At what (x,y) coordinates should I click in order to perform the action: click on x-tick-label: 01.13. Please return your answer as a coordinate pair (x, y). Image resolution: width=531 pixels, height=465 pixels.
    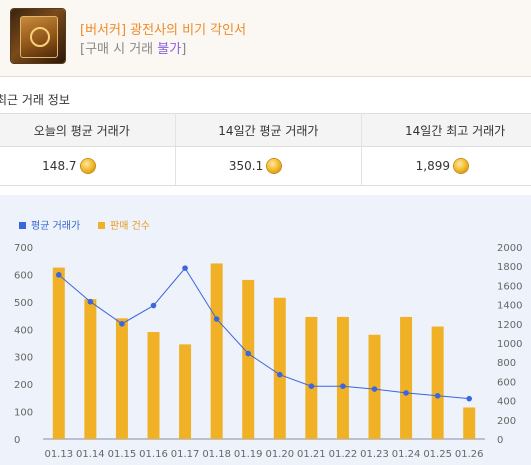
    Looking at the image, I should click on (58, 454).